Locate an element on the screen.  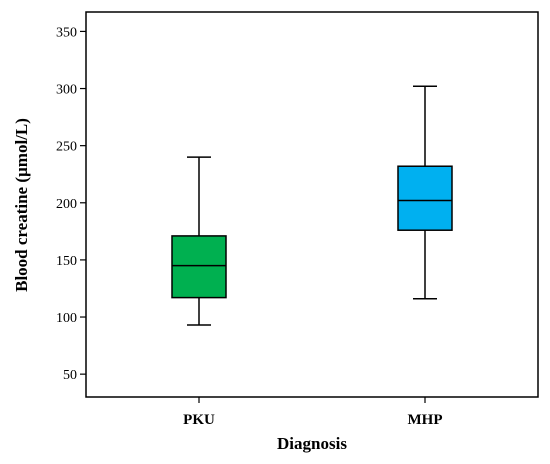
y-tick-label: 300 is located at coordinates (66, 90).